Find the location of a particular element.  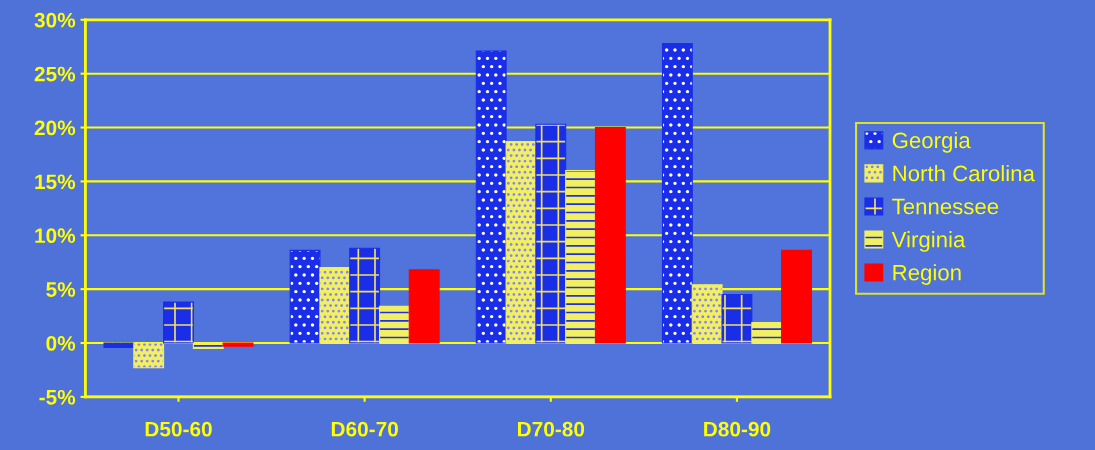

legend-label: Georgia is located at coordinates (931, 142).